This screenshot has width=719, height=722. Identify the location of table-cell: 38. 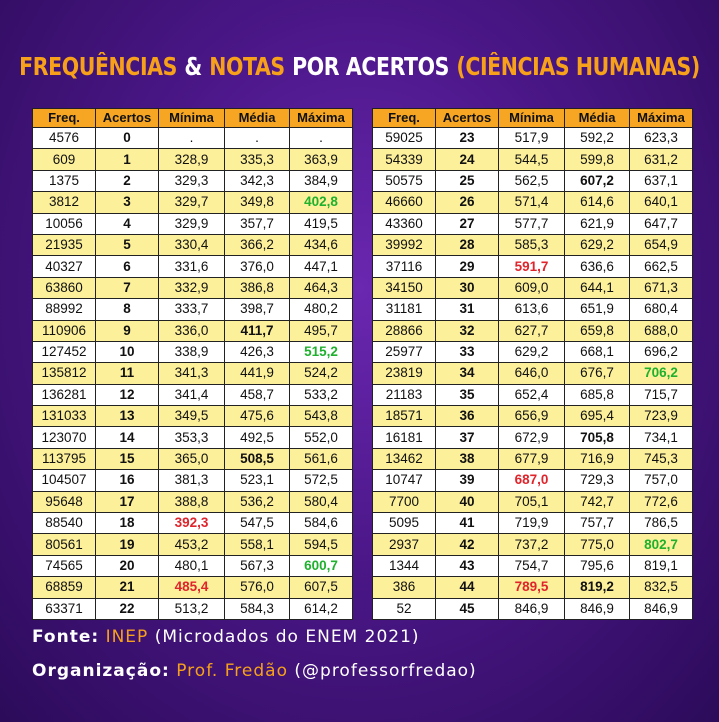
(467, 459).